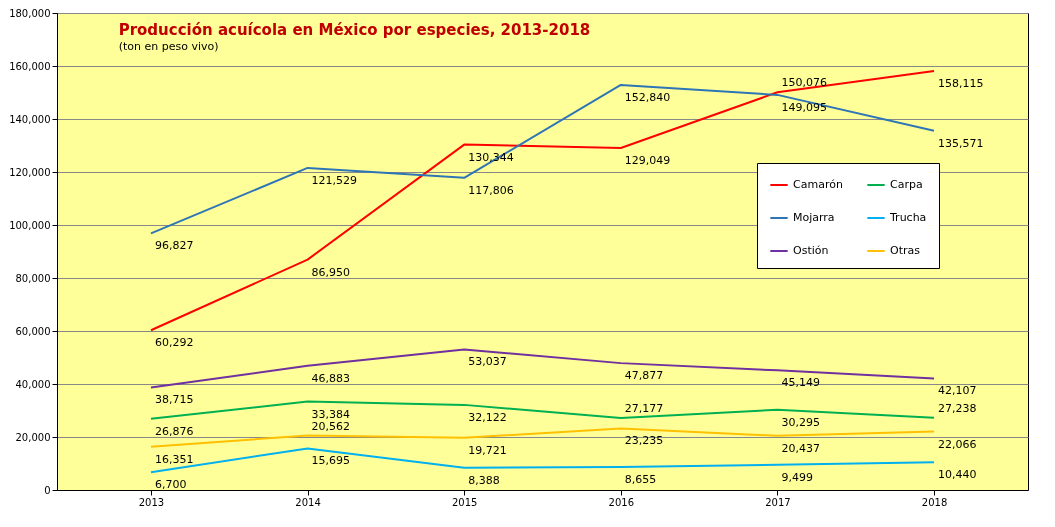 This screenshot has height=527, width=1055. What do you see at coordinates (33, 384) in the screenshot?
I see `y-tick-label: 40,000` at bounding box center [33, 384].